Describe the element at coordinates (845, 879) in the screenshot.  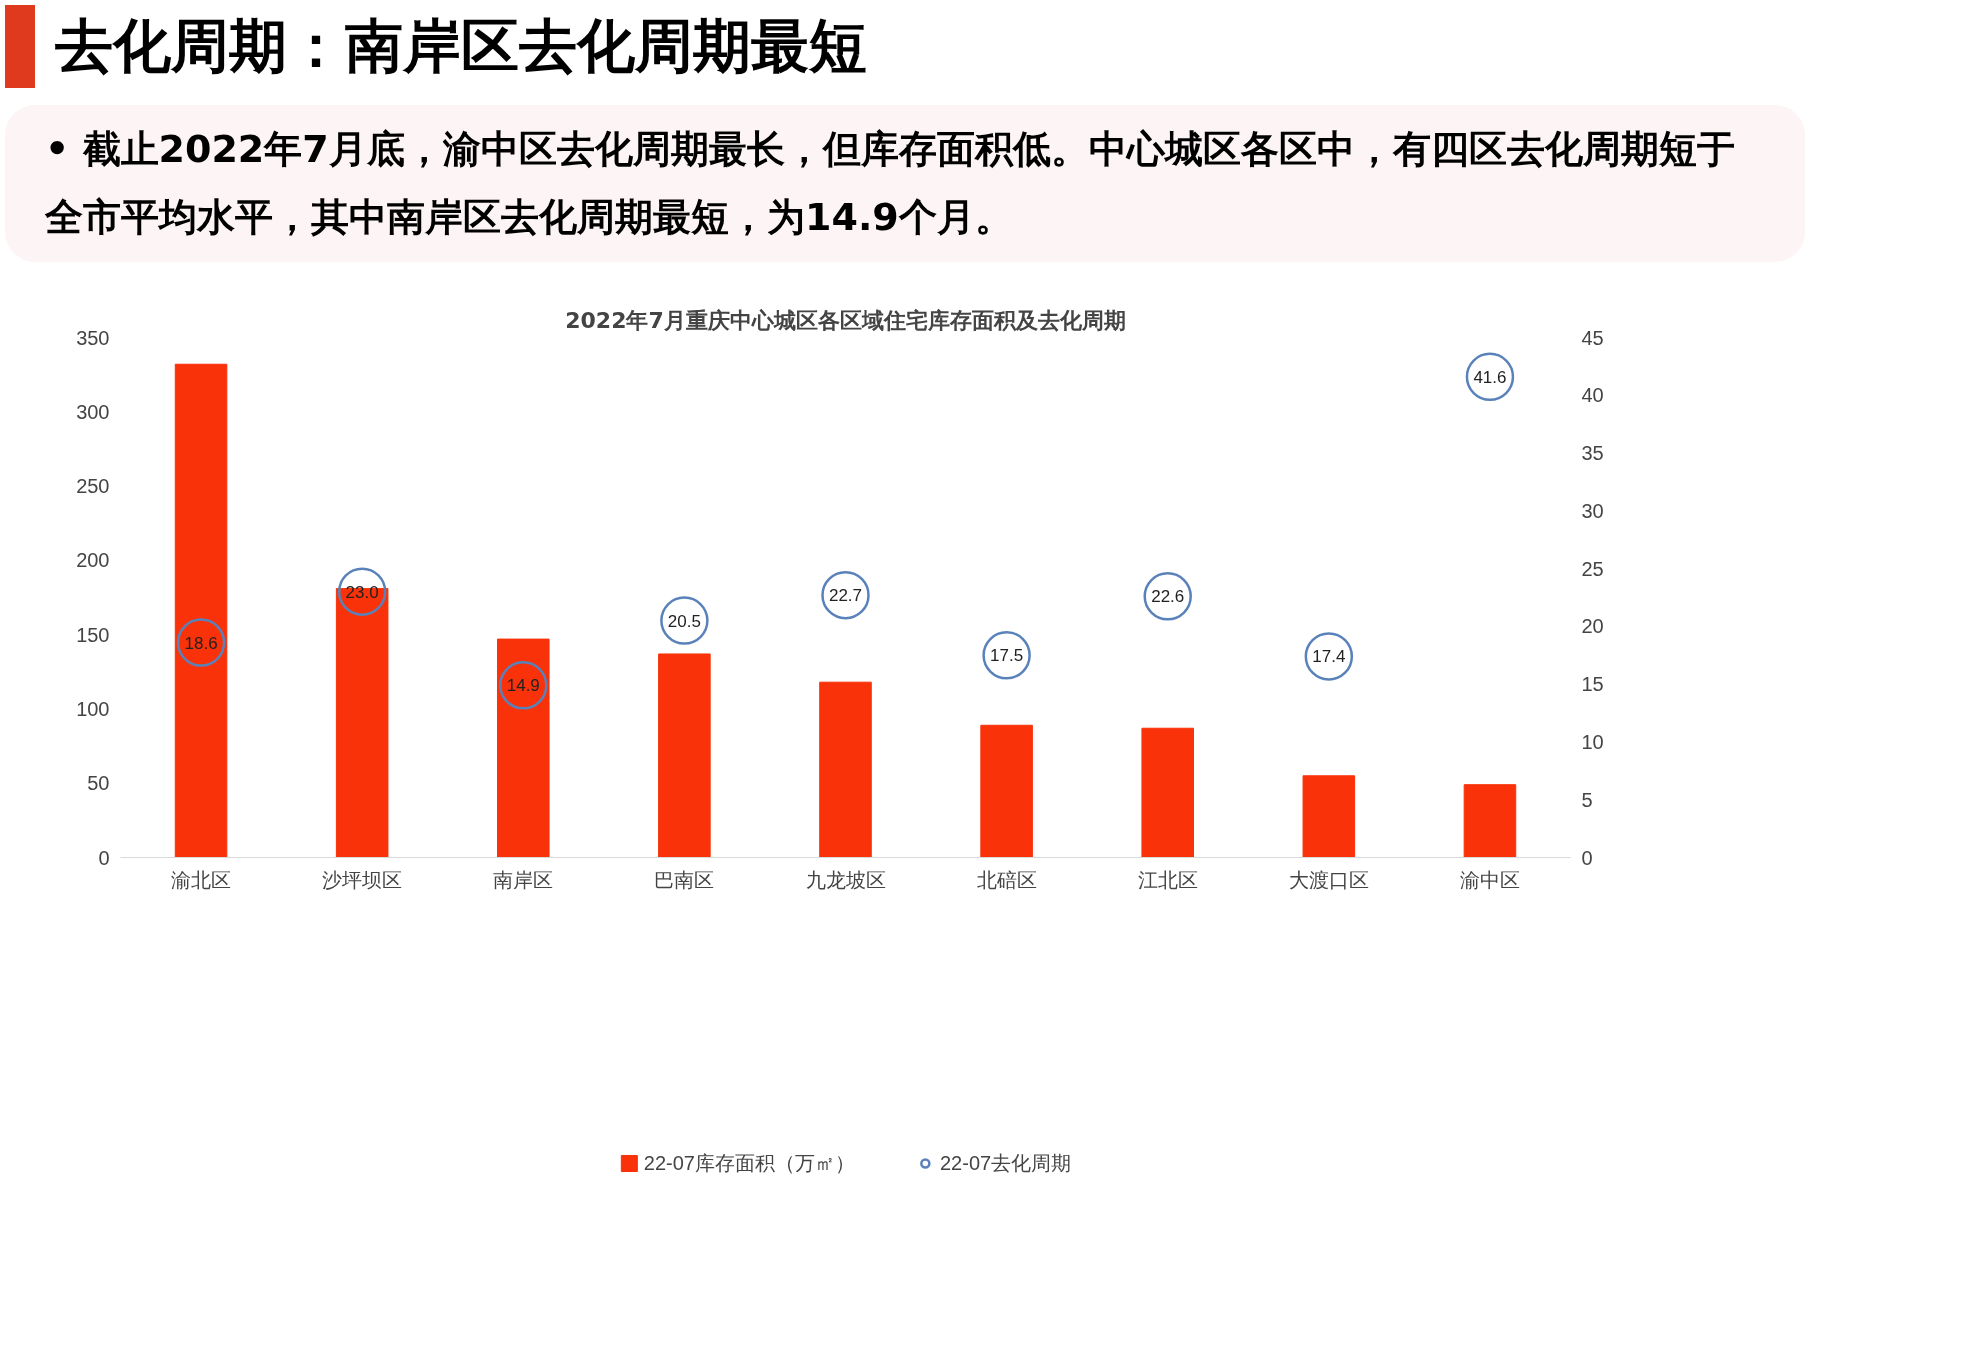
I see `x-tick-label: 九龙坡区` at that location.